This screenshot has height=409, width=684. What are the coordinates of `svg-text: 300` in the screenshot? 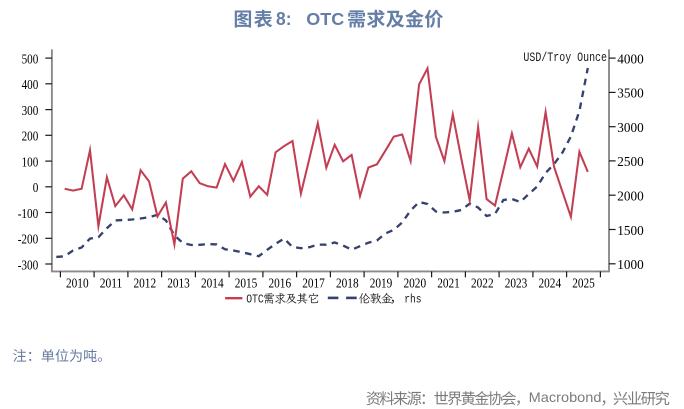 It's located at (30, 110).